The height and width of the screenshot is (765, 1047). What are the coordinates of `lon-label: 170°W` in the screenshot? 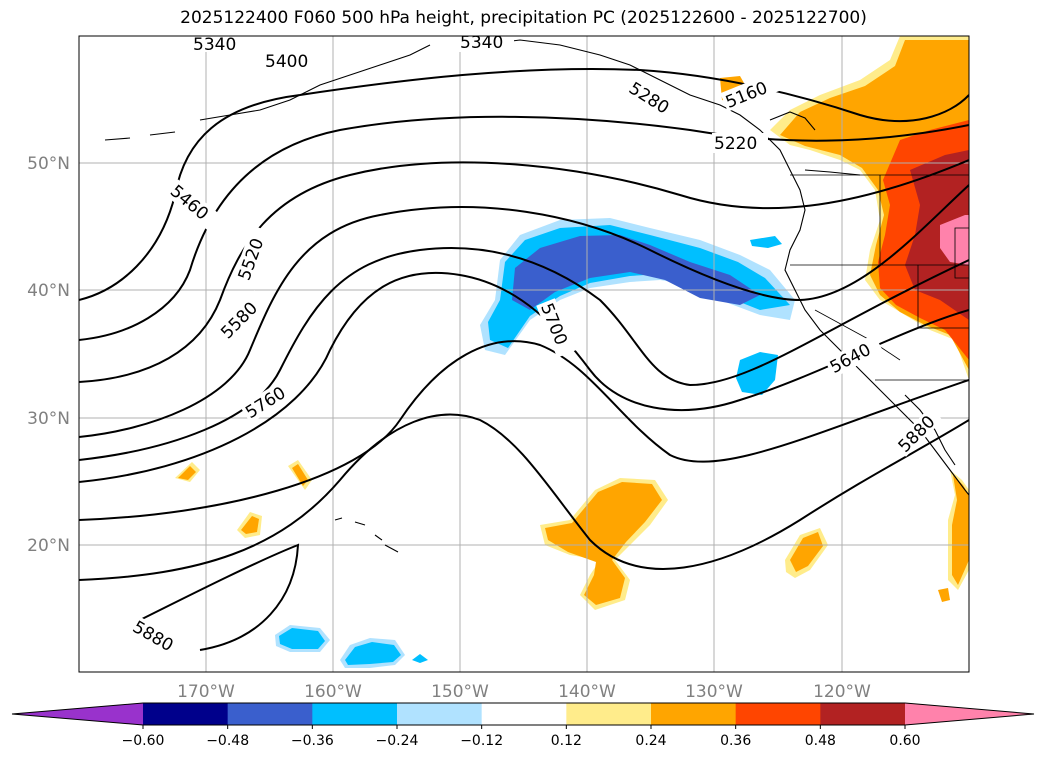 It's located at (206, 692).